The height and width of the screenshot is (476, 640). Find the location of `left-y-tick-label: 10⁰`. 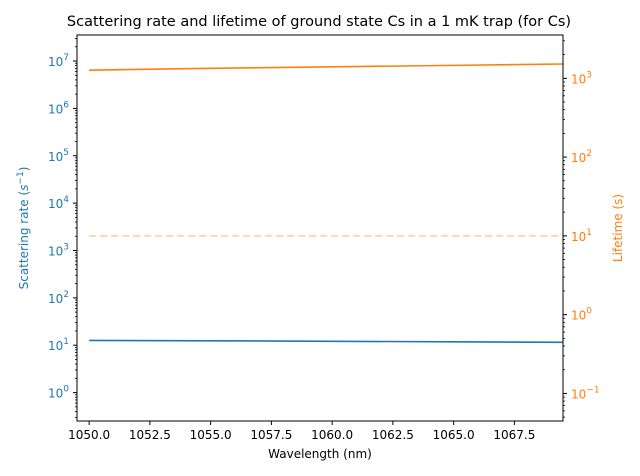

left-y-tick-label: 10⁰ is located at coordinates (58, 393).